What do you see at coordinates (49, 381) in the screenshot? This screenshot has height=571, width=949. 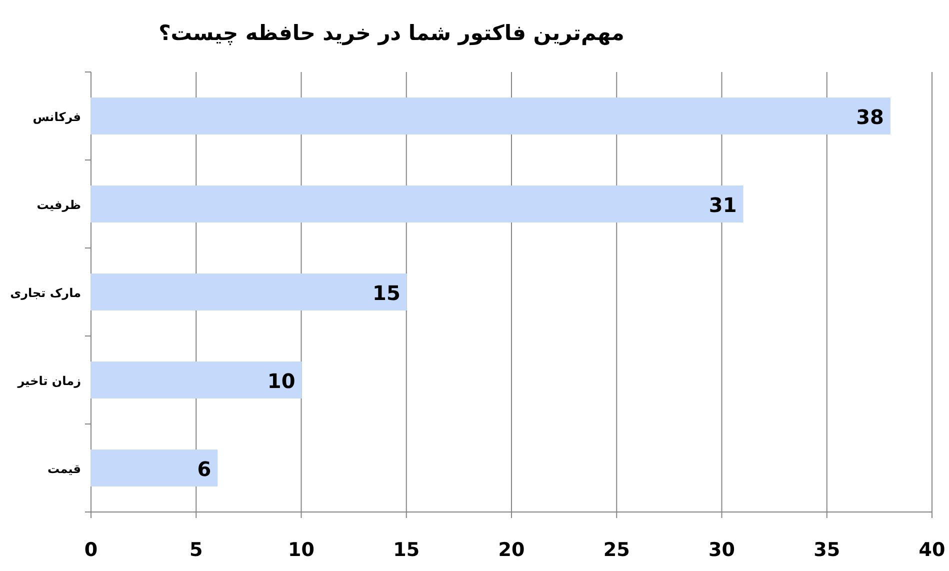 I see `y-tick-label: زمان تاخیر` at bounding box center [49, 381].